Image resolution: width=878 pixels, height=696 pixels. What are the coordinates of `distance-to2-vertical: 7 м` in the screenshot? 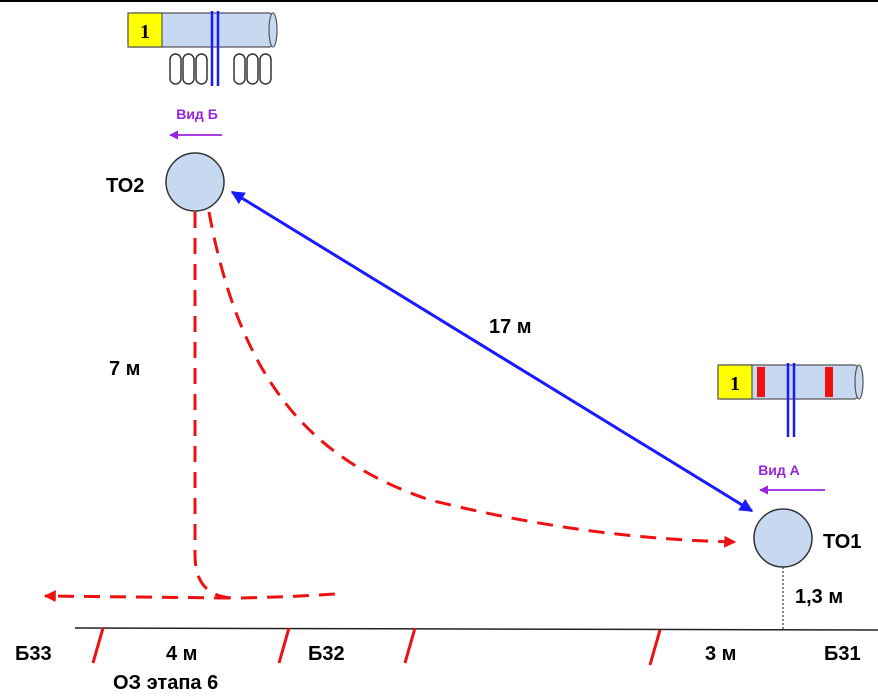 It's located at (124, 369).